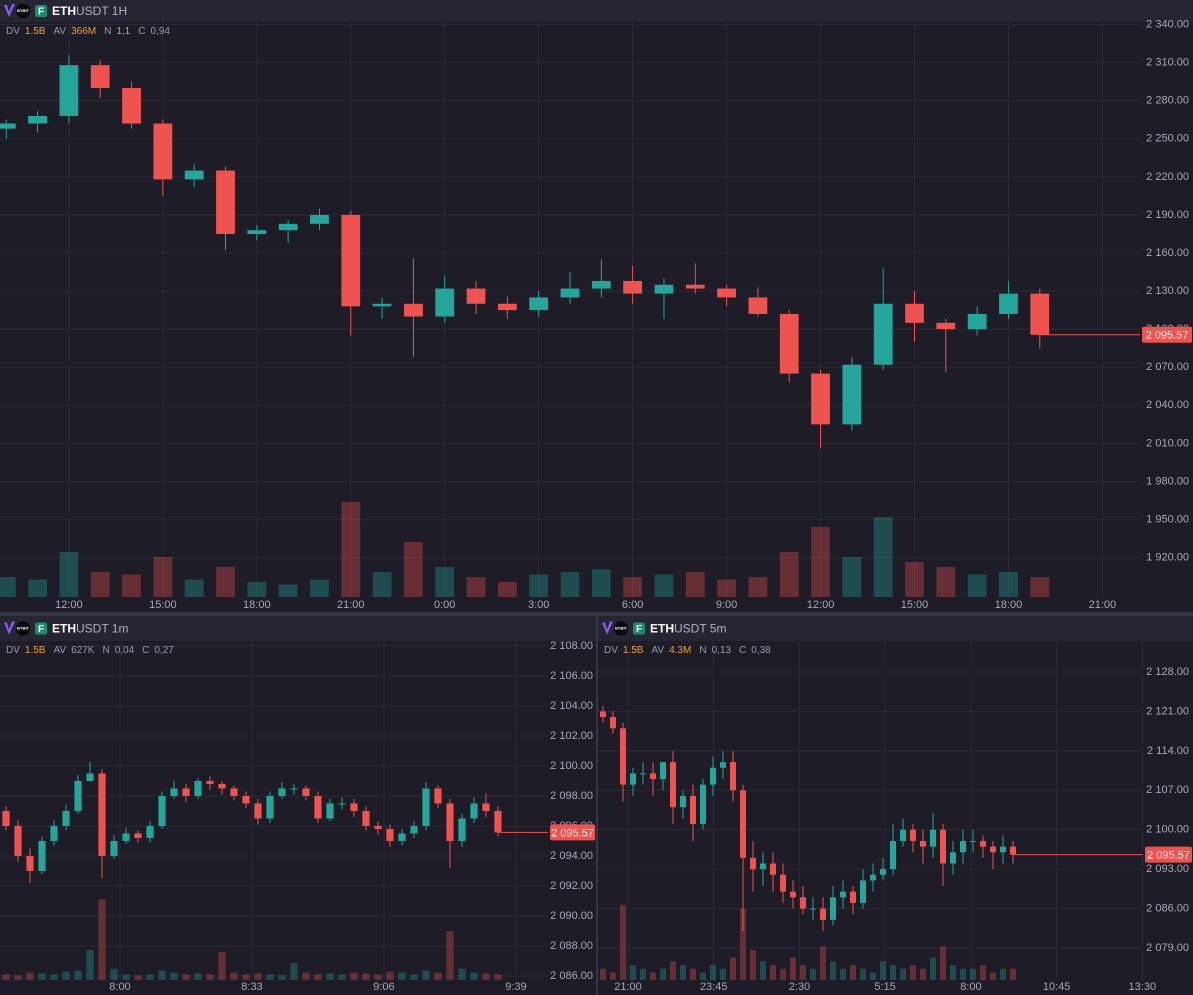 The image size is (1193, 995). What do you see at coordinates (41, 11) in the screenshot?
I see `badge-box` at bounding box center [41, 11].